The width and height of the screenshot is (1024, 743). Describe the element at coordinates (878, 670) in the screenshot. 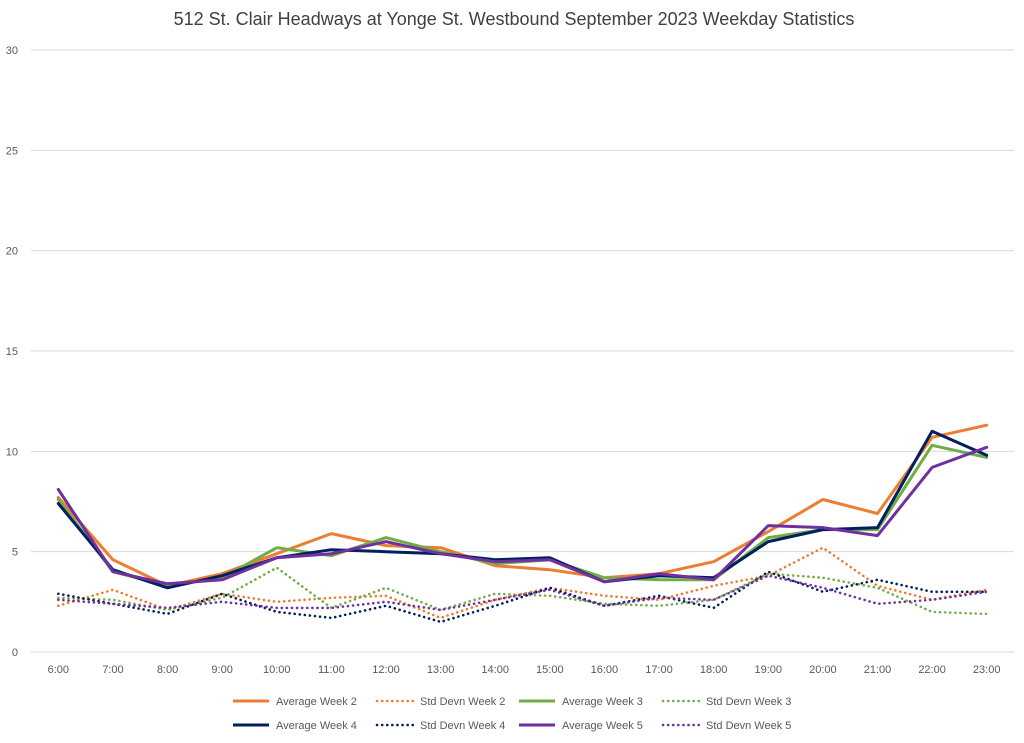

I see `x-tick-label: 21:00` at that location.